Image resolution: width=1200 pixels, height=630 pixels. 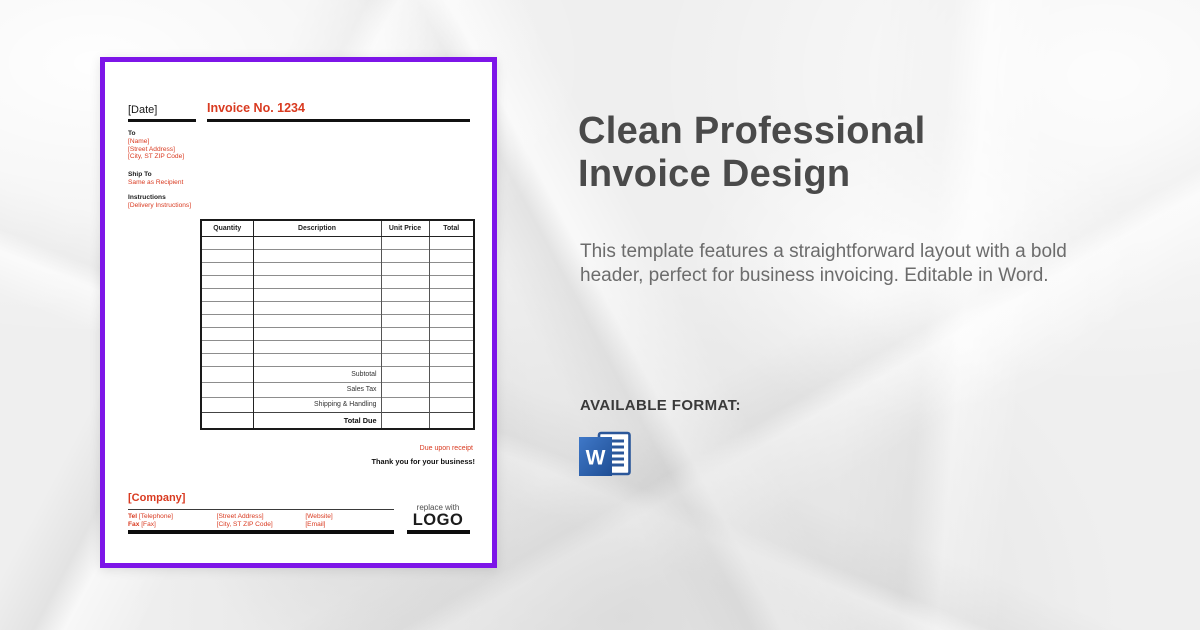 What do you see at coordinates (338, 120) in the screenshot?
I see `invoice-number-underline` at bounding box center [338, 120].